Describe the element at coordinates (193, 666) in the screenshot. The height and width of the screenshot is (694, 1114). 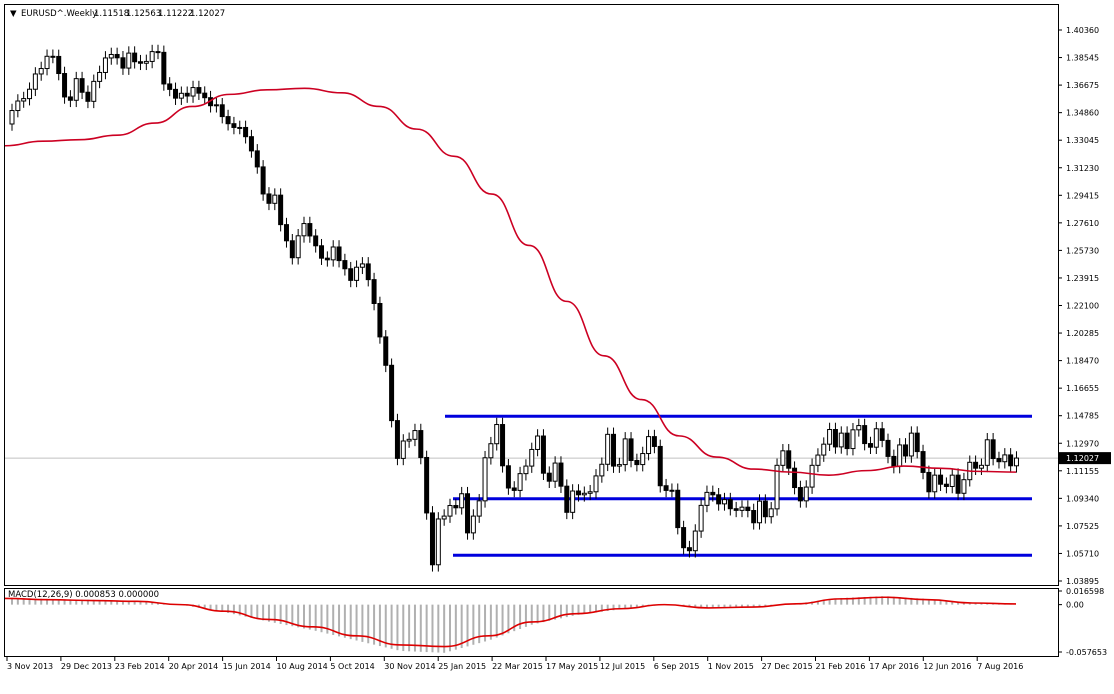
I see `x-tick-label: 20 Apr 2014` at that location.